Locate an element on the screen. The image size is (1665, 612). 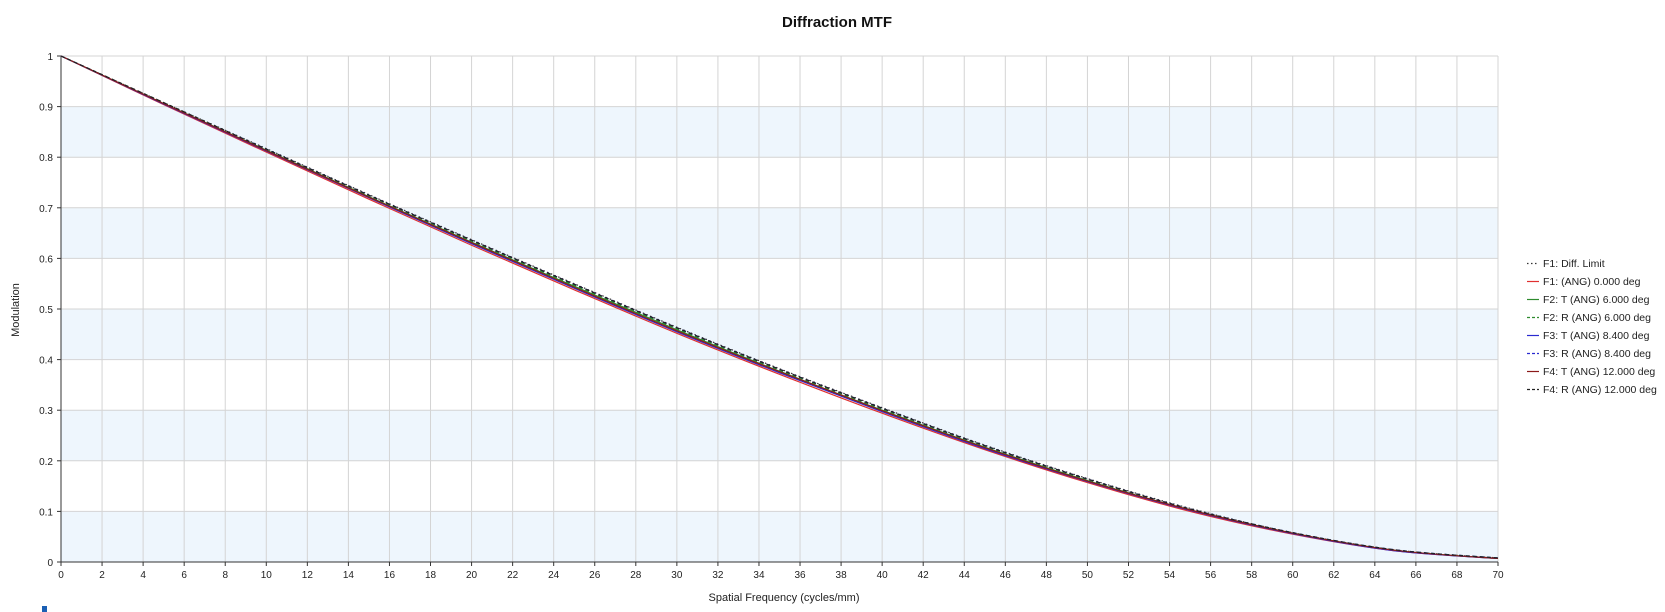
legend-entry: F4: T (ANG) 12.000 deg is located at coordinates (1599, 372).